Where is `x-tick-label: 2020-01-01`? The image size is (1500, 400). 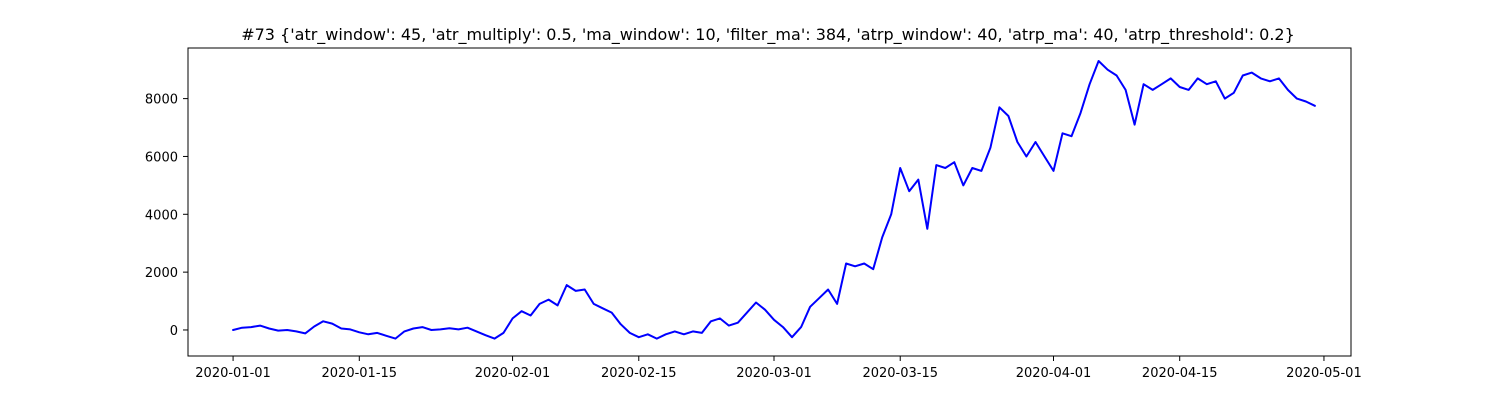 x-tick-label: 2020-01-01 is located at coordinates (233, 373).